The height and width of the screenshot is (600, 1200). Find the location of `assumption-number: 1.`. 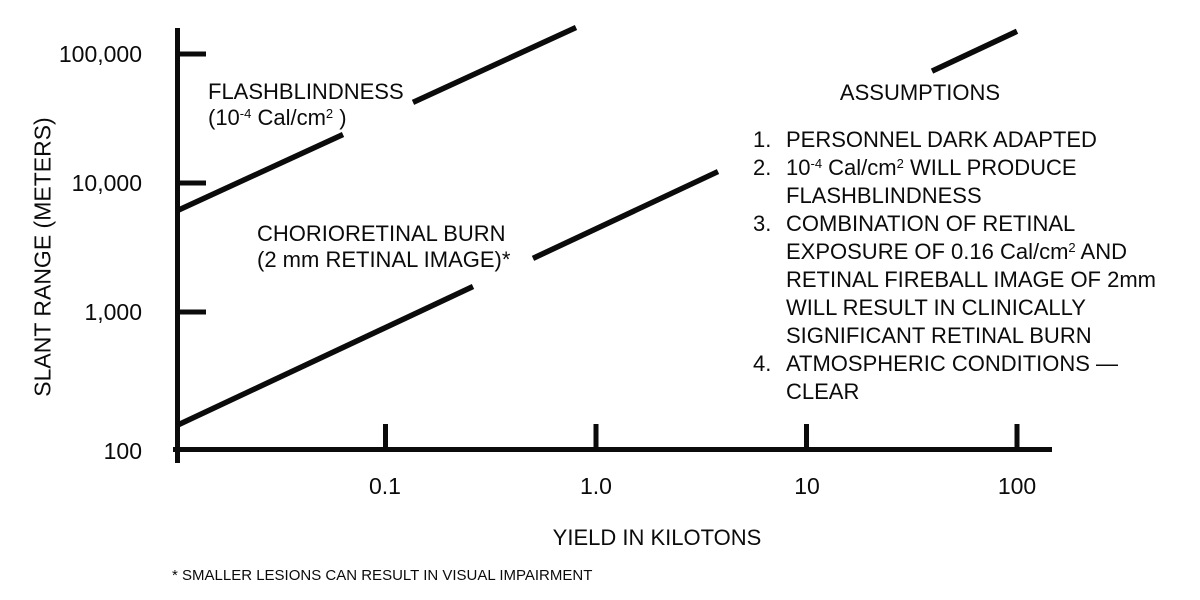

assumption-number: 1. is located at coordinates (762, 139).